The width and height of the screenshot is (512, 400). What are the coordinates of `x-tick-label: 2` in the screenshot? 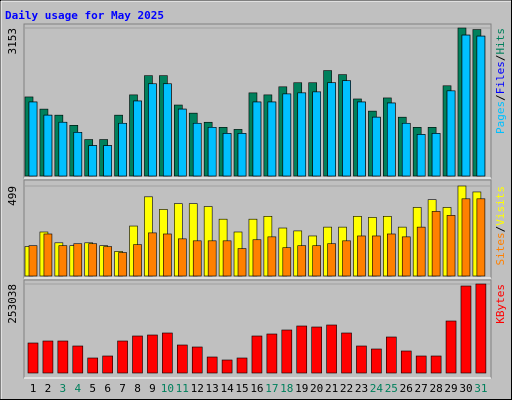 It's located at (48, 388).